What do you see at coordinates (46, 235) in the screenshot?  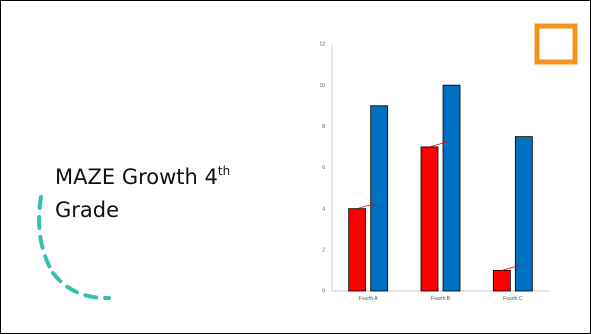 I see `decorative-dashed-arc` at bounding box center [46, 235].